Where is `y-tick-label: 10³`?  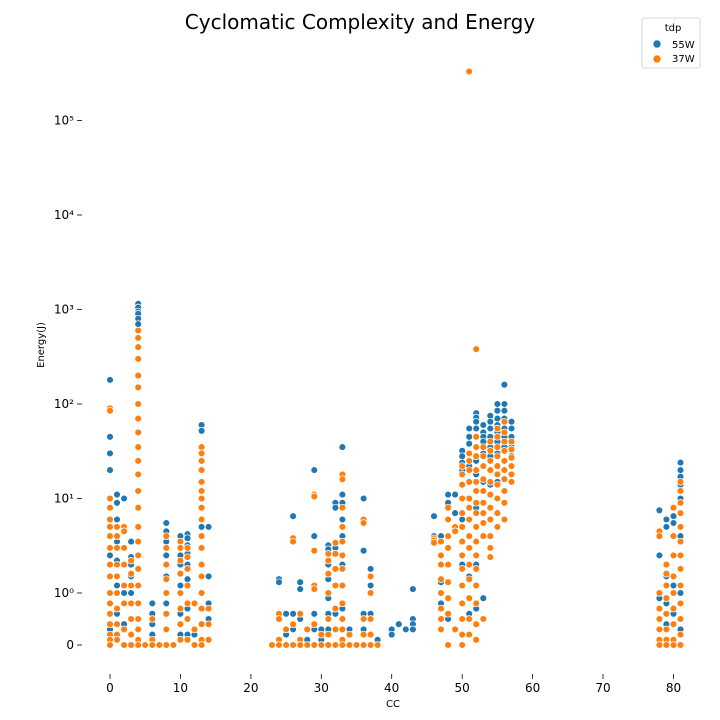
y-tick-label: 10³ is located at coordinates (64, 310).